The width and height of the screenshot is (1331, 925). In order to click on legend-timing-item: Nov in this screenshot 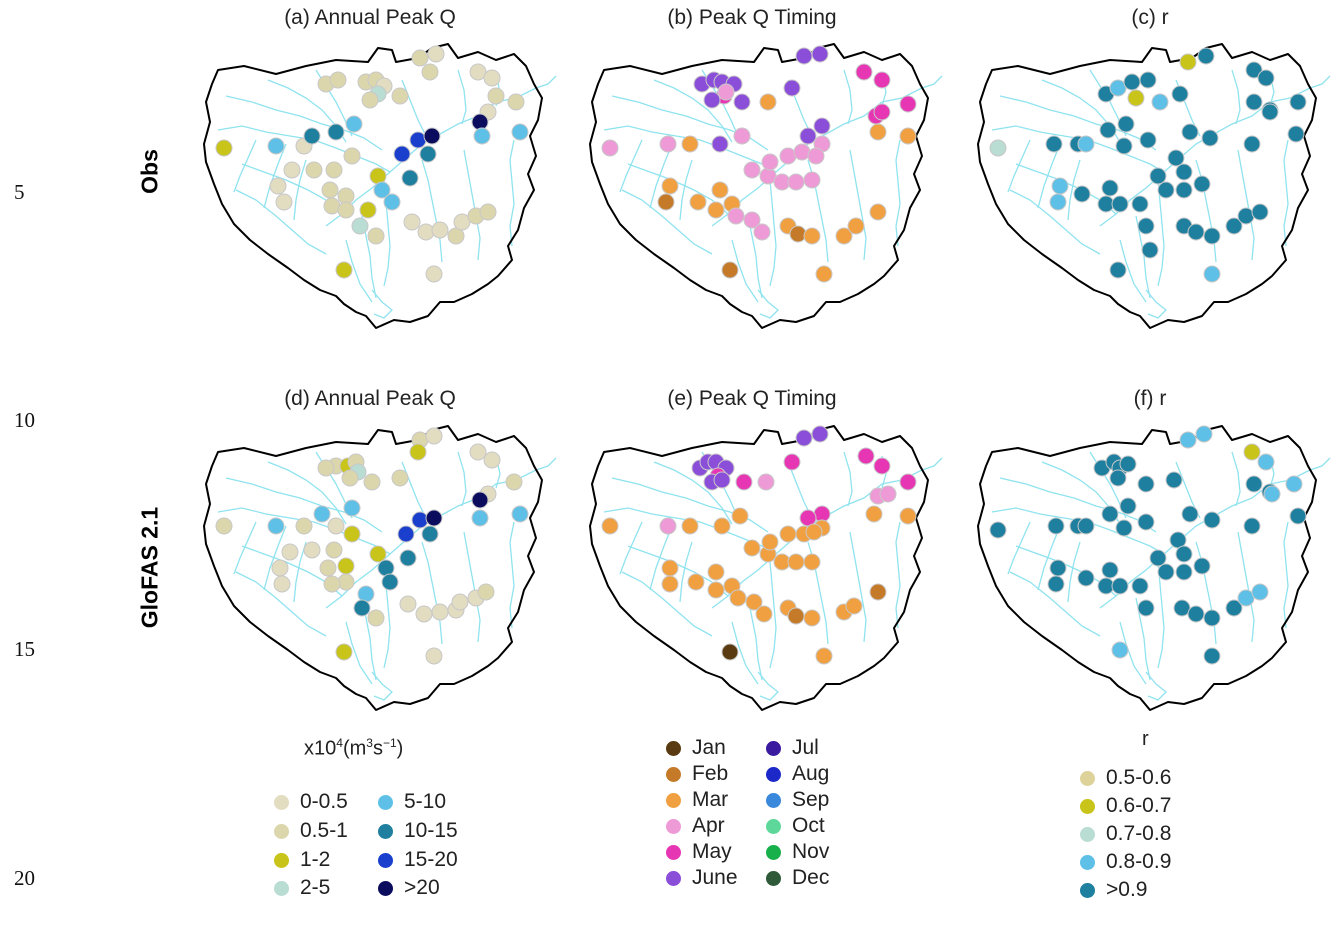, I will do `click(797, 852)`.